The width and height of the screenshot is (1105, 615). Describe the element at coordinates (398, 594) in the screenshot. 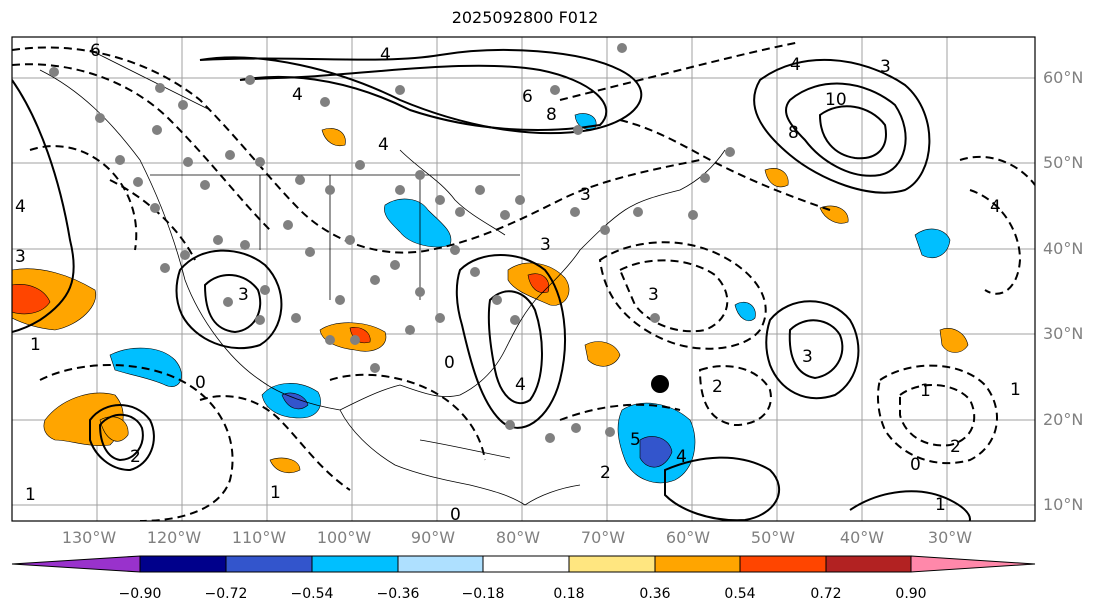

I see `colorbar-tick-label: −0.36` at that location.